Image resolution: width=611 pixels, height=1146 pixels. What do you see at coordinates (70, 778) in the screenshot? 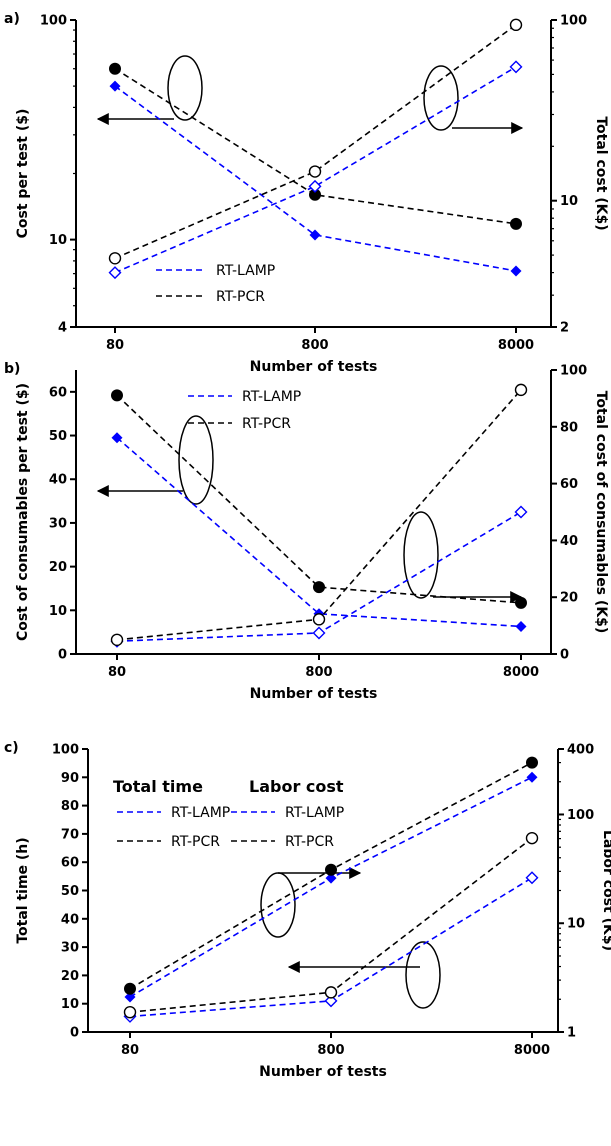
I see `y-left-tick-label: 90` at bounding box center [70, 778].